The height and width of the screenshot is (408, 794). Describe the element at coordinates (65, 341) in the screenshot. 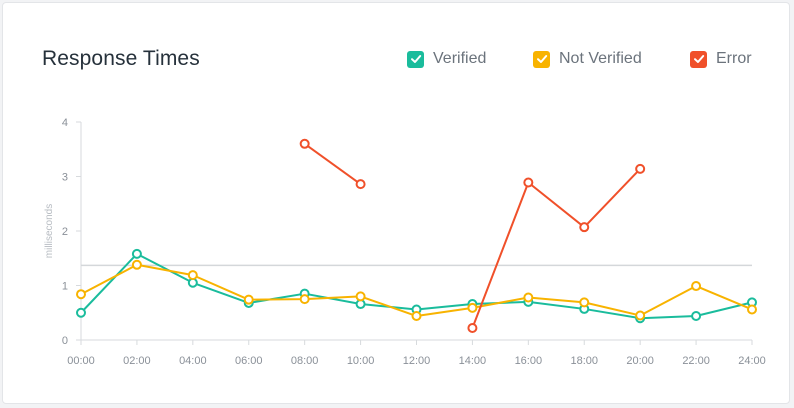

I see `y-tick-label: 0` at that location.